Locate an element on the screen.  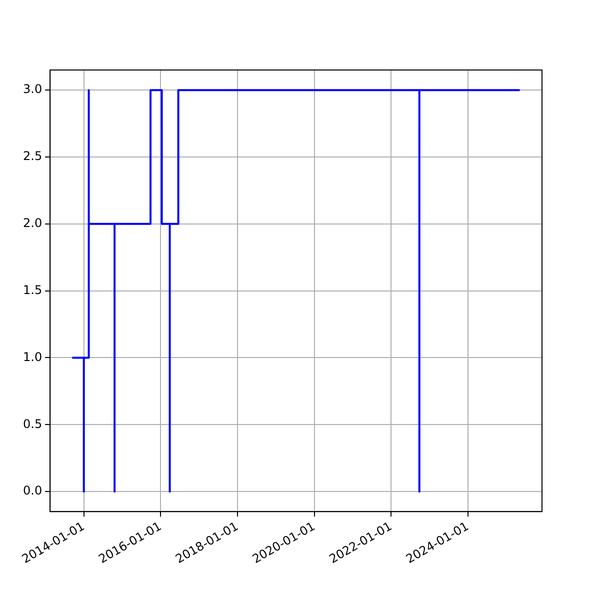
y-tick-label: 3.0 is located at coordinates (32, 89).